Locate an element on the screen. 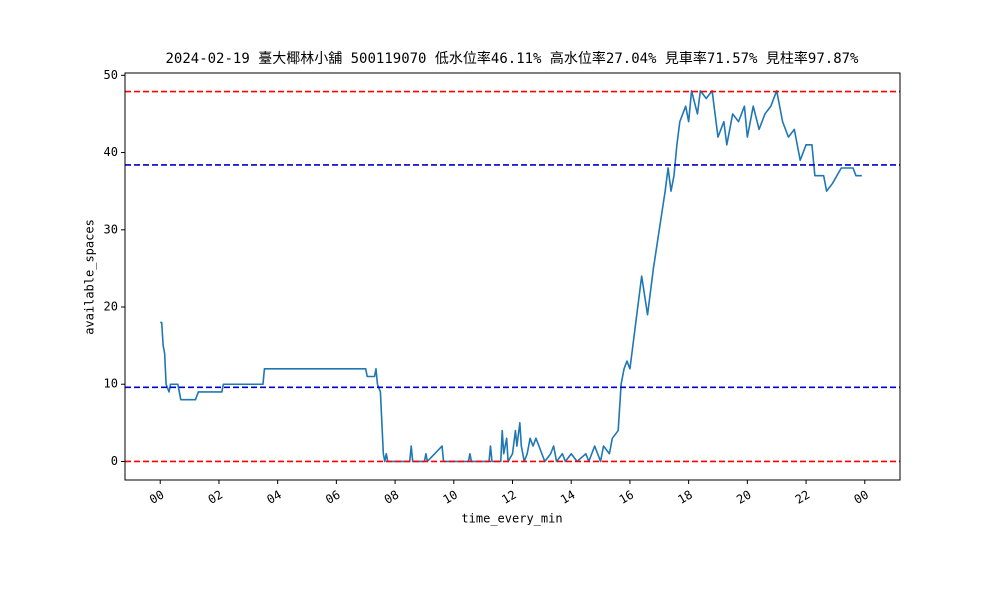 This screenshot has width=1000, height=600. x-tick-label: 14 is located at coordinates (568, 497).